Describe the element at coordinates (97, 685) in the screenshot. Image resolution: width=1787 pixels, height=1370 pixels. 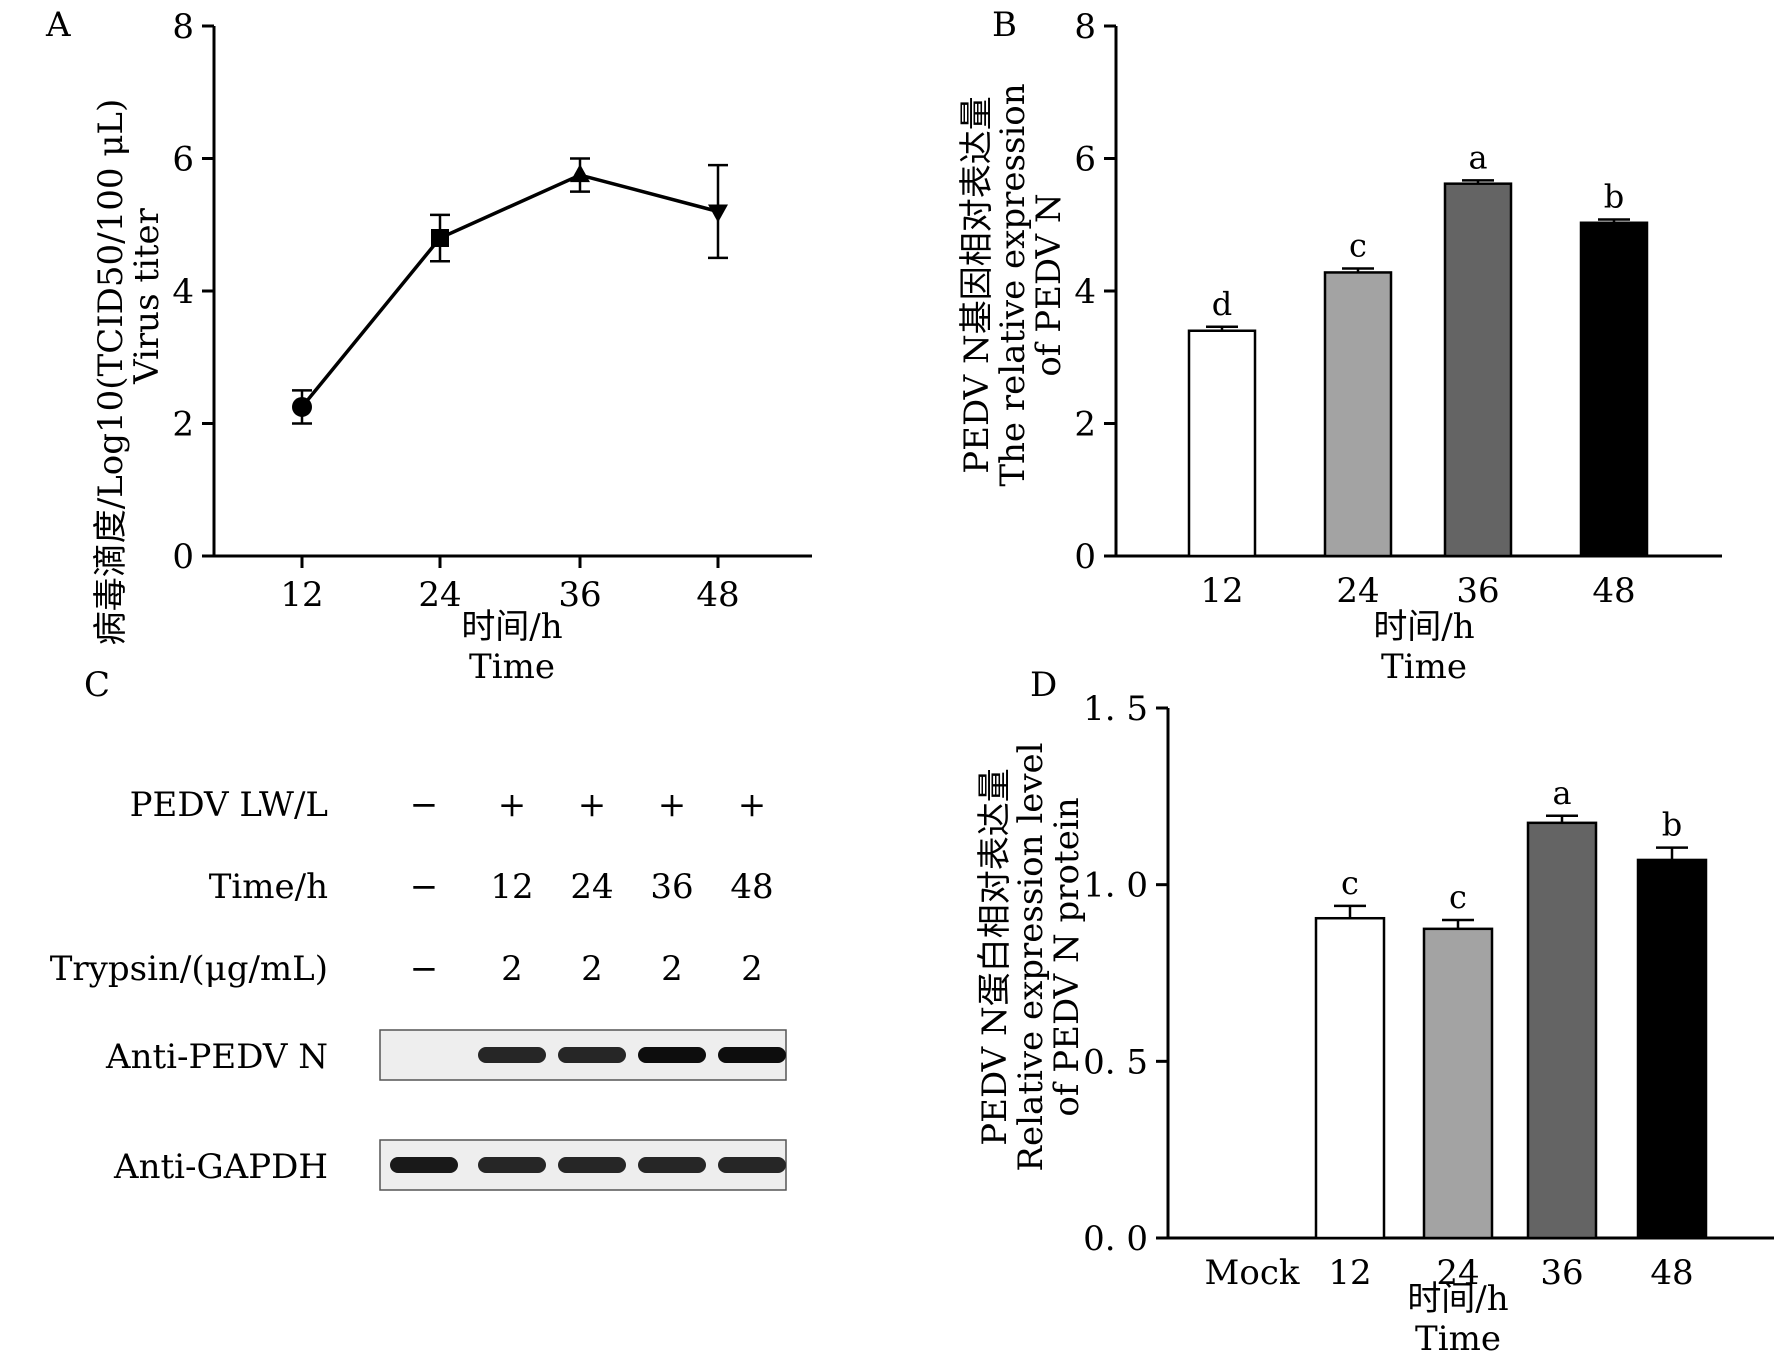
I see `panel-letter-c: C` at that location.